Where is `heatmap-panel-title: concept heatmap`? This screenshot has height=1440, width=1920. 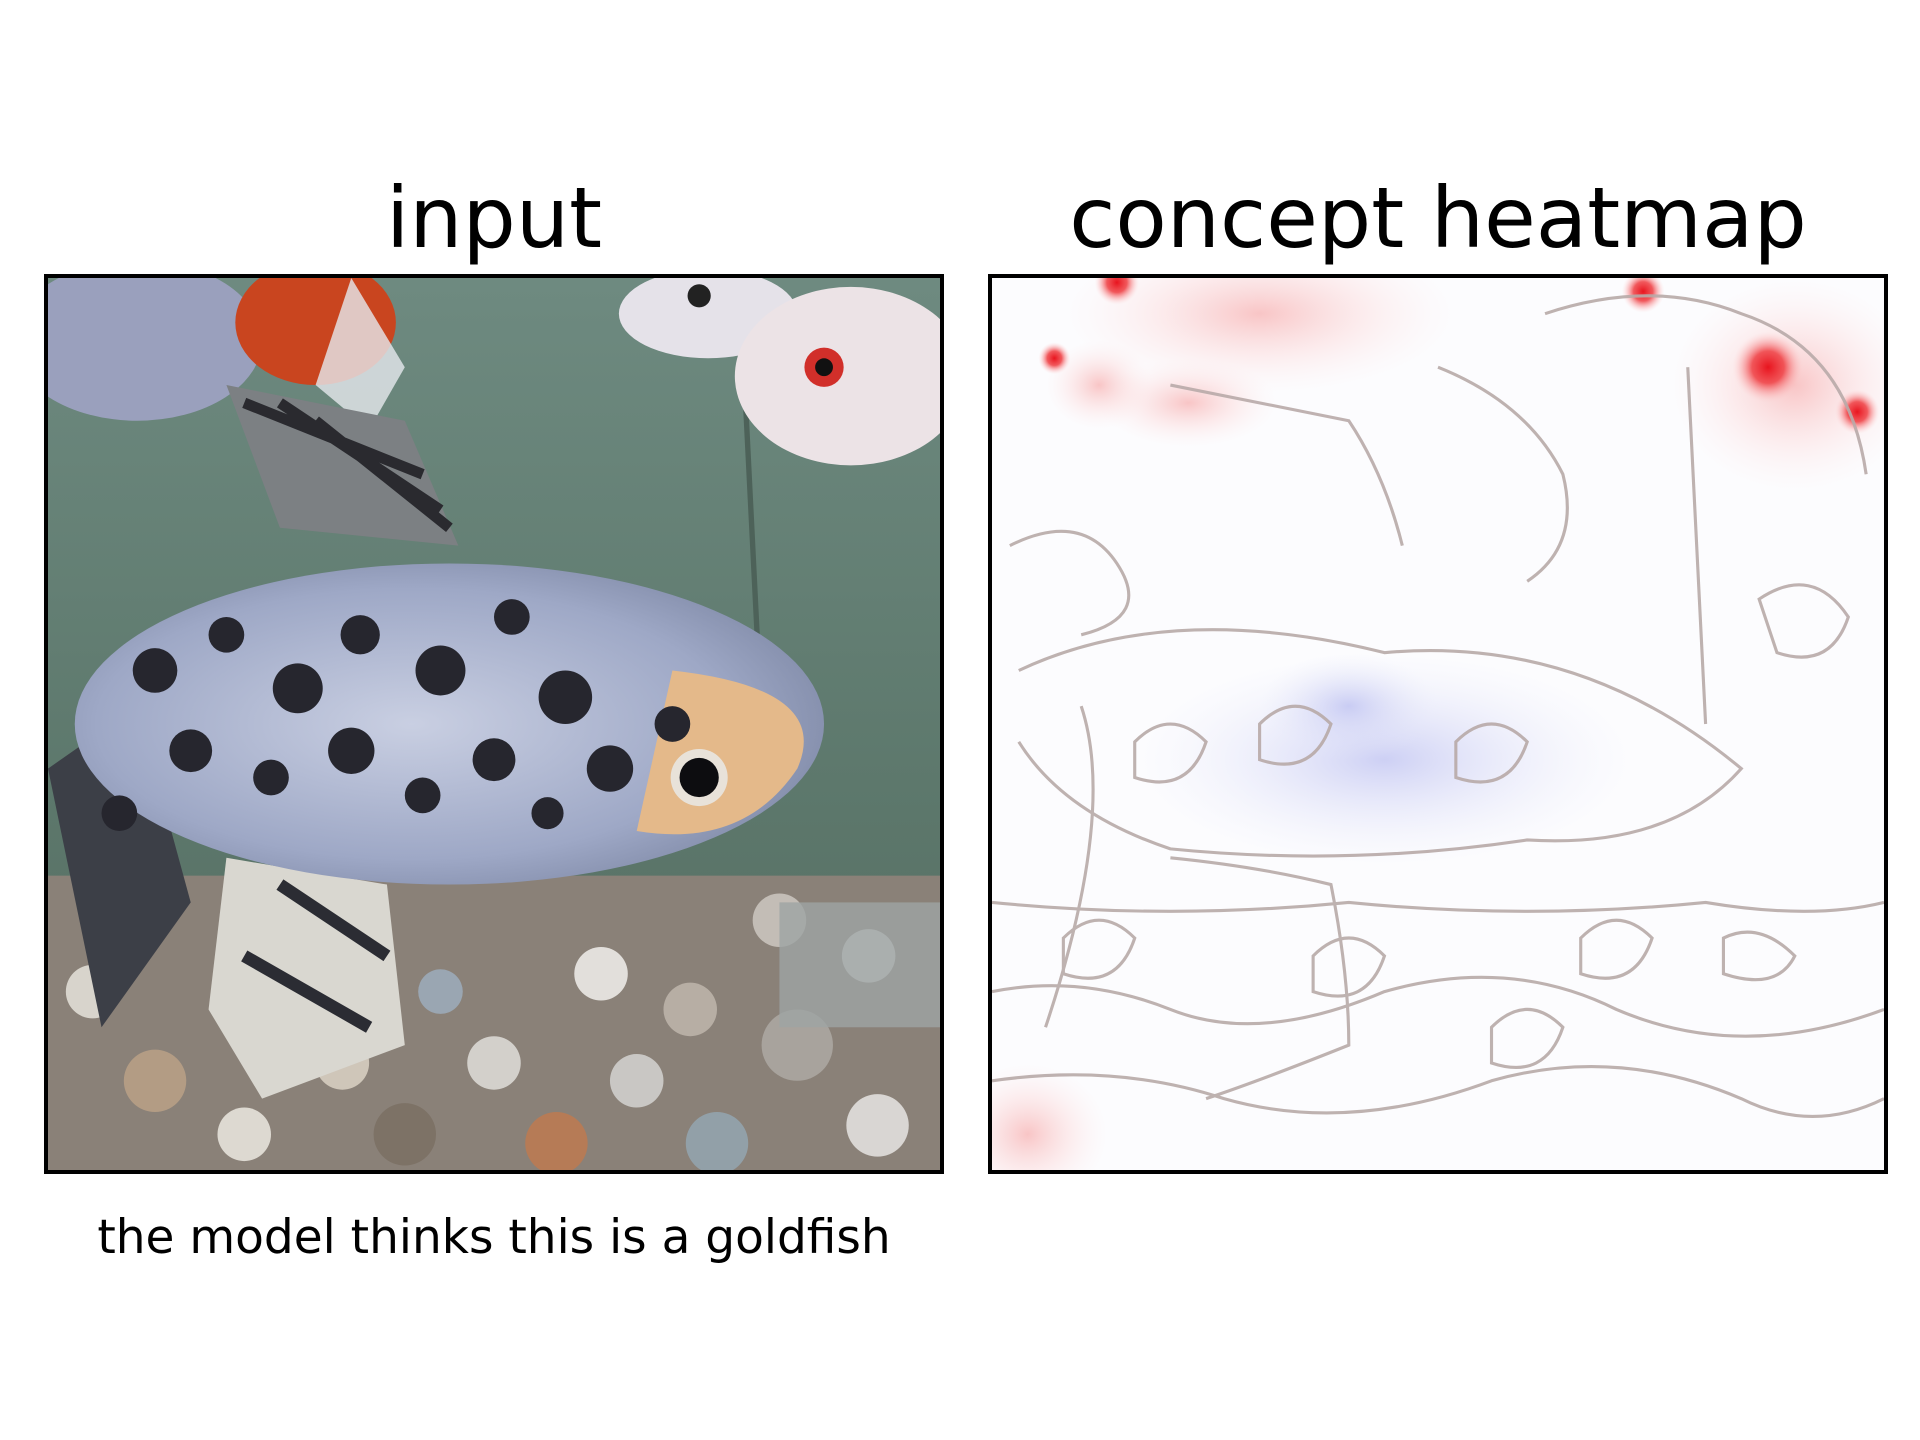 heatmap-panel-title: concept heatmap is located at coordinates (1438, 218).